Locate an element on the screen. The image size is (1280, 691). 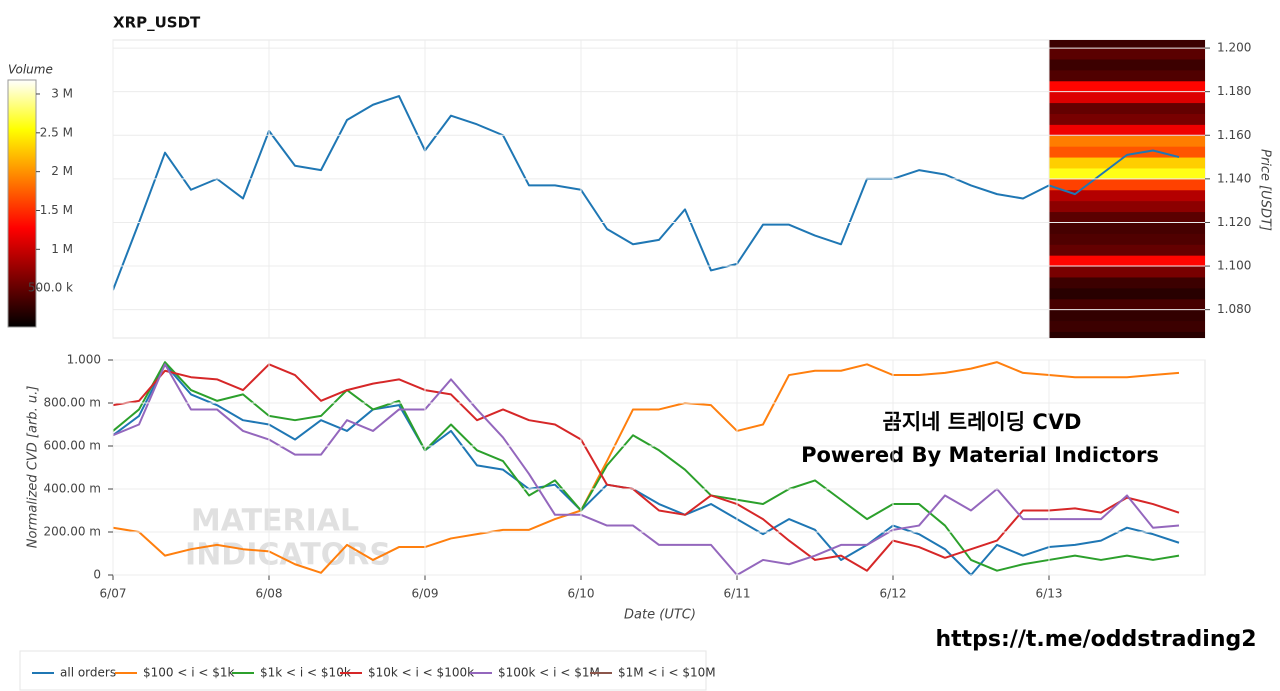
y-tick-label: 1.140 is located at coordinates (1234, 178).